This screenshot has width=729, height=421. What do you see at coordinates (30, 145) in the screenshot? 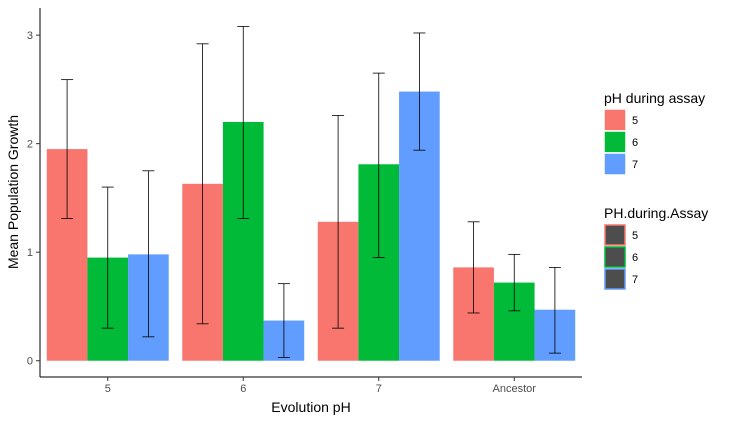
I see `y-tick-label: 2` at bounding box center [30, 145].